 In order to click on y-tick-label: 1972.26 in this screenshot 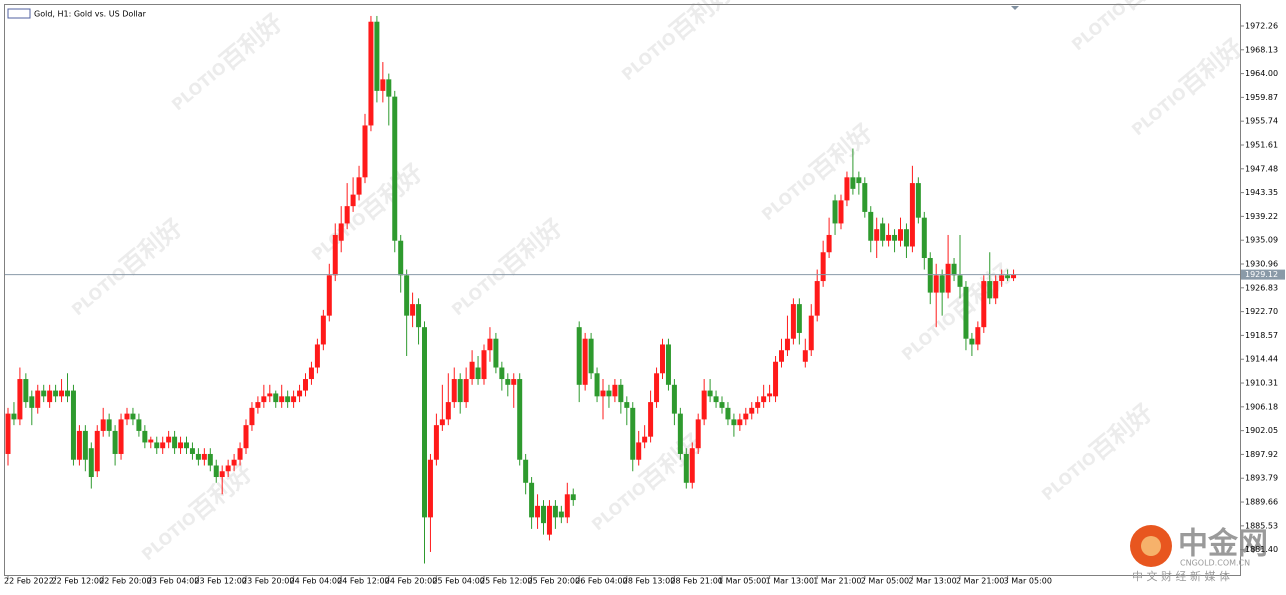, I will do `click(1261, 25)`.